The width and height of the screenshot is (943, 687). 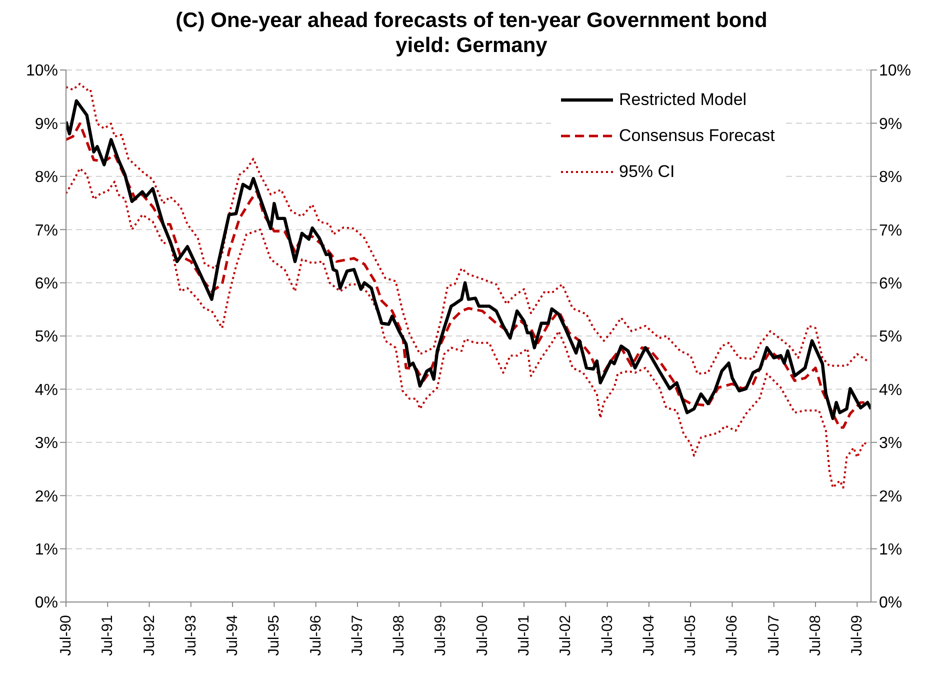 I want to click on y2-tick-label: 1%, so click(x=890, y=549).